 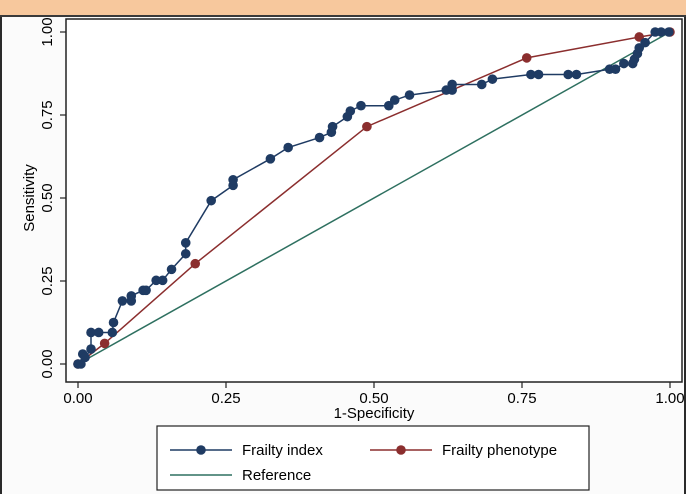 What do you see at coordinates (669, 398) in the screenshot?
I see `x-tick-label: 1.00` at bounding box center [669, 398].